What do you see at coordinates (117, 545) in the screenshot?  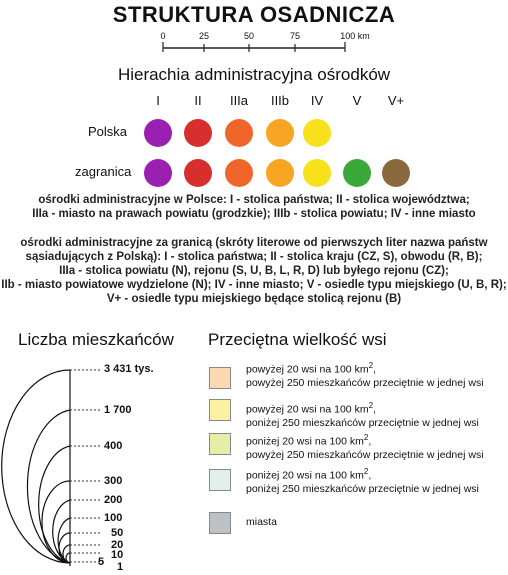 I see `population-label: 20` at bounding box center [117, 545].